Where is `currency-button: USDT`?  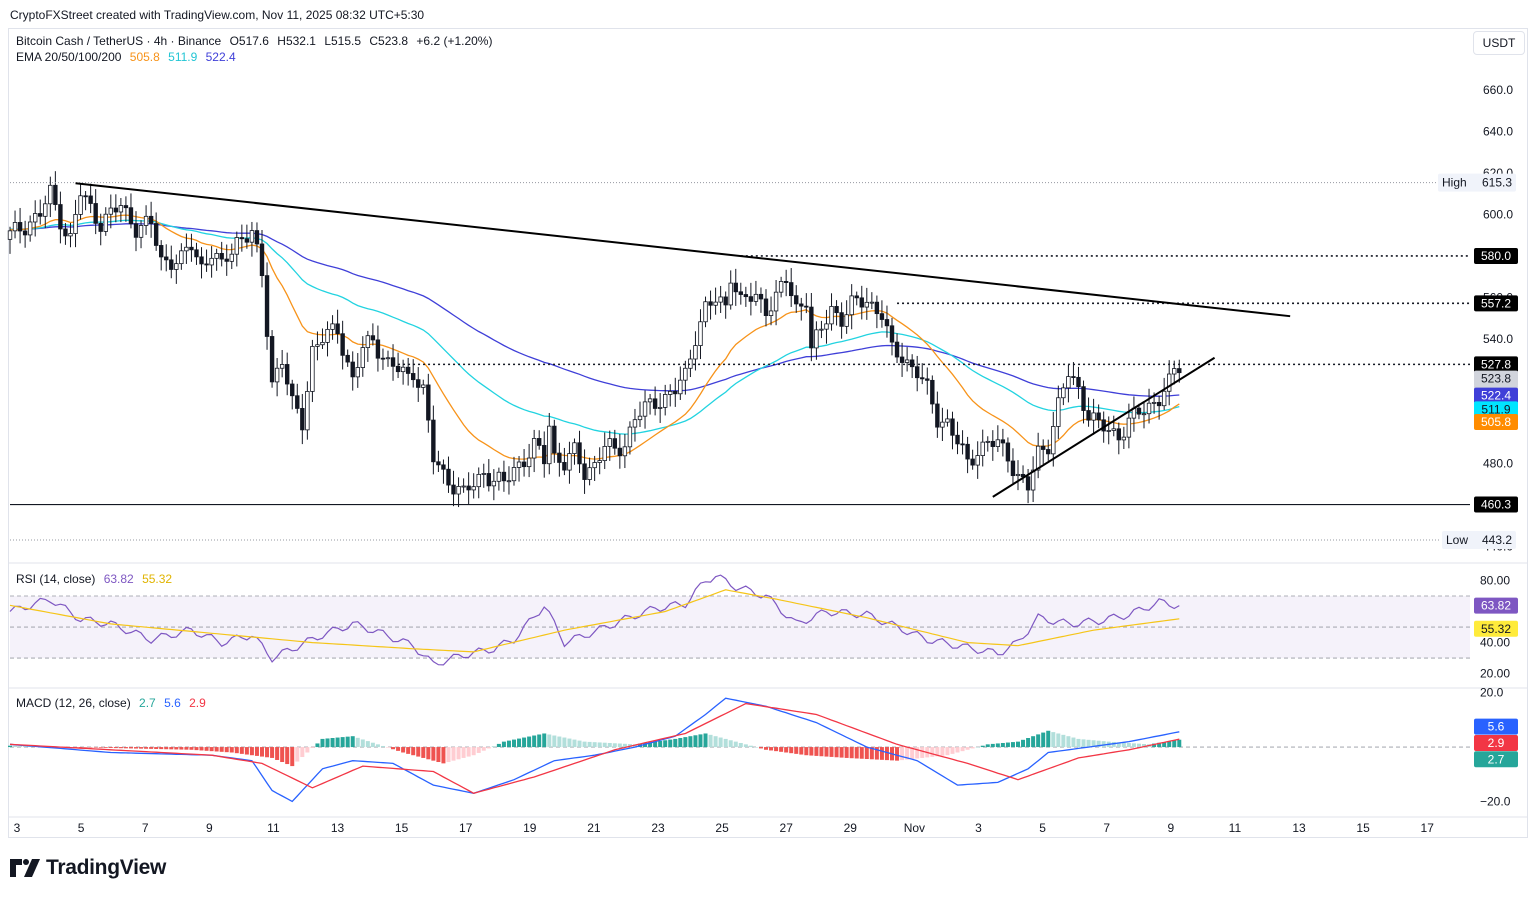
currency-button: USDT is located at coordinates (1499, 43).